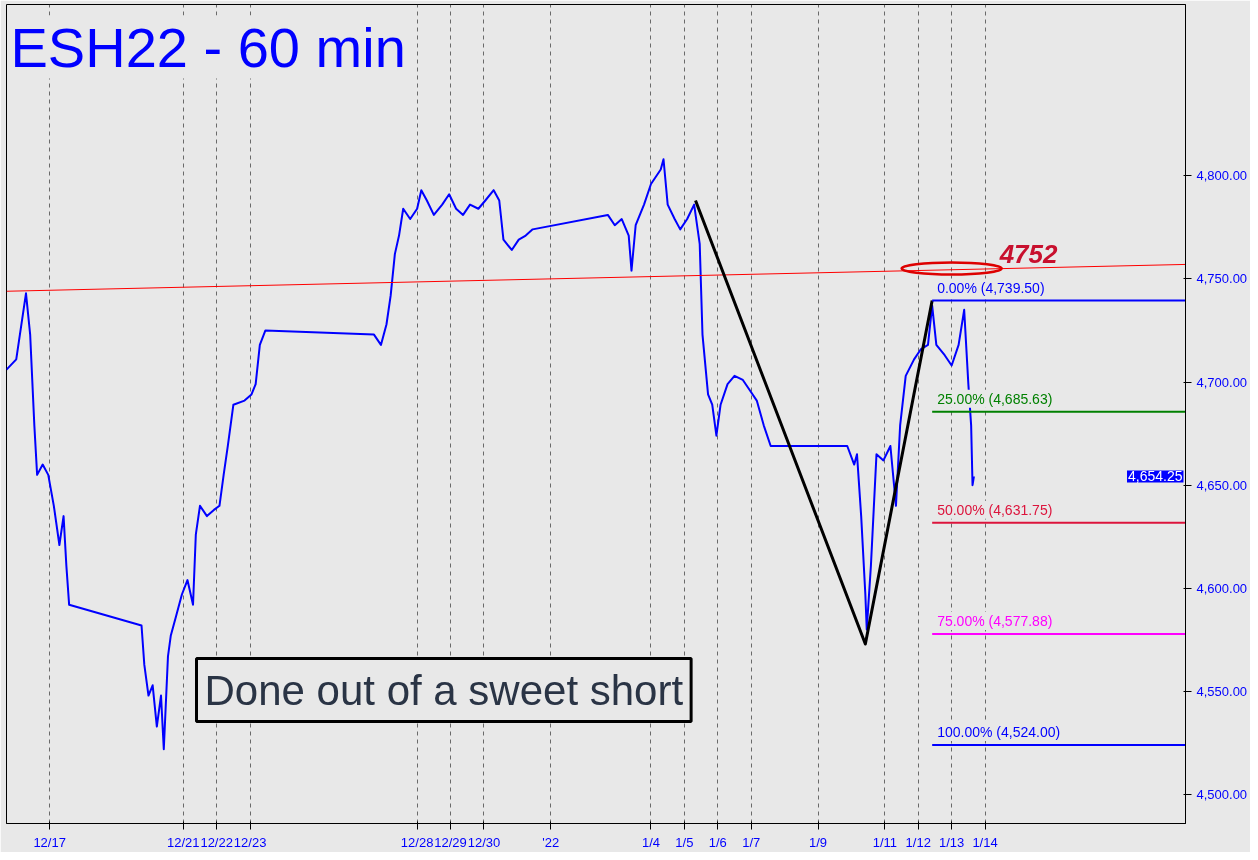  I want to click on y-tick-label: 4,500.00, so click(1222, 795).